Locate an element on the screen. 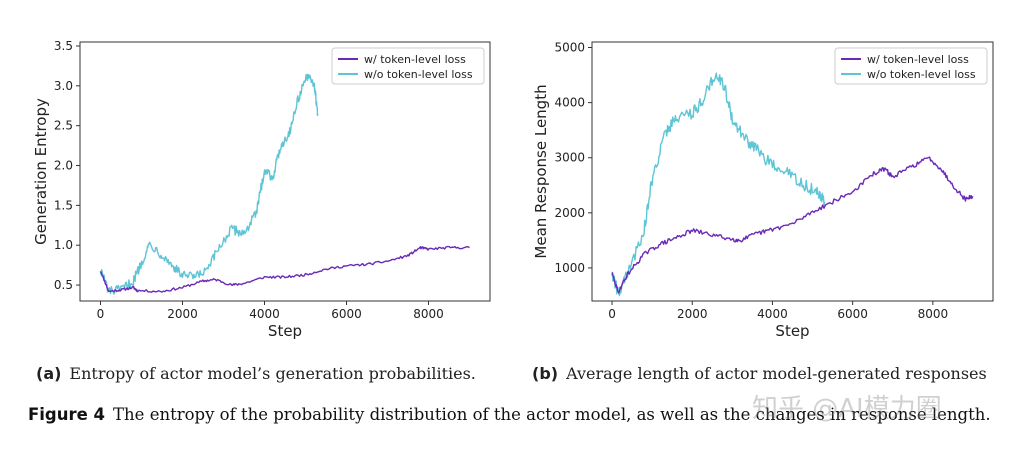  y-tick-label: 3000 is located at coordinates (569, 158).